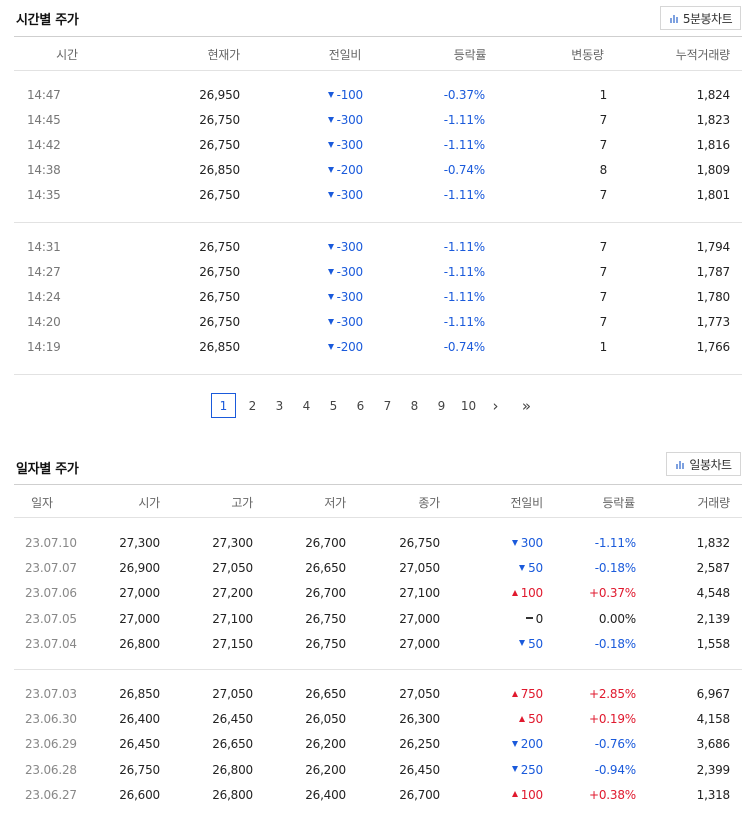 This screenshot has height=813, width=747. Describe the element at coordinates (378, 669) in the screenshot. I see `daily-group-divider` at that location.